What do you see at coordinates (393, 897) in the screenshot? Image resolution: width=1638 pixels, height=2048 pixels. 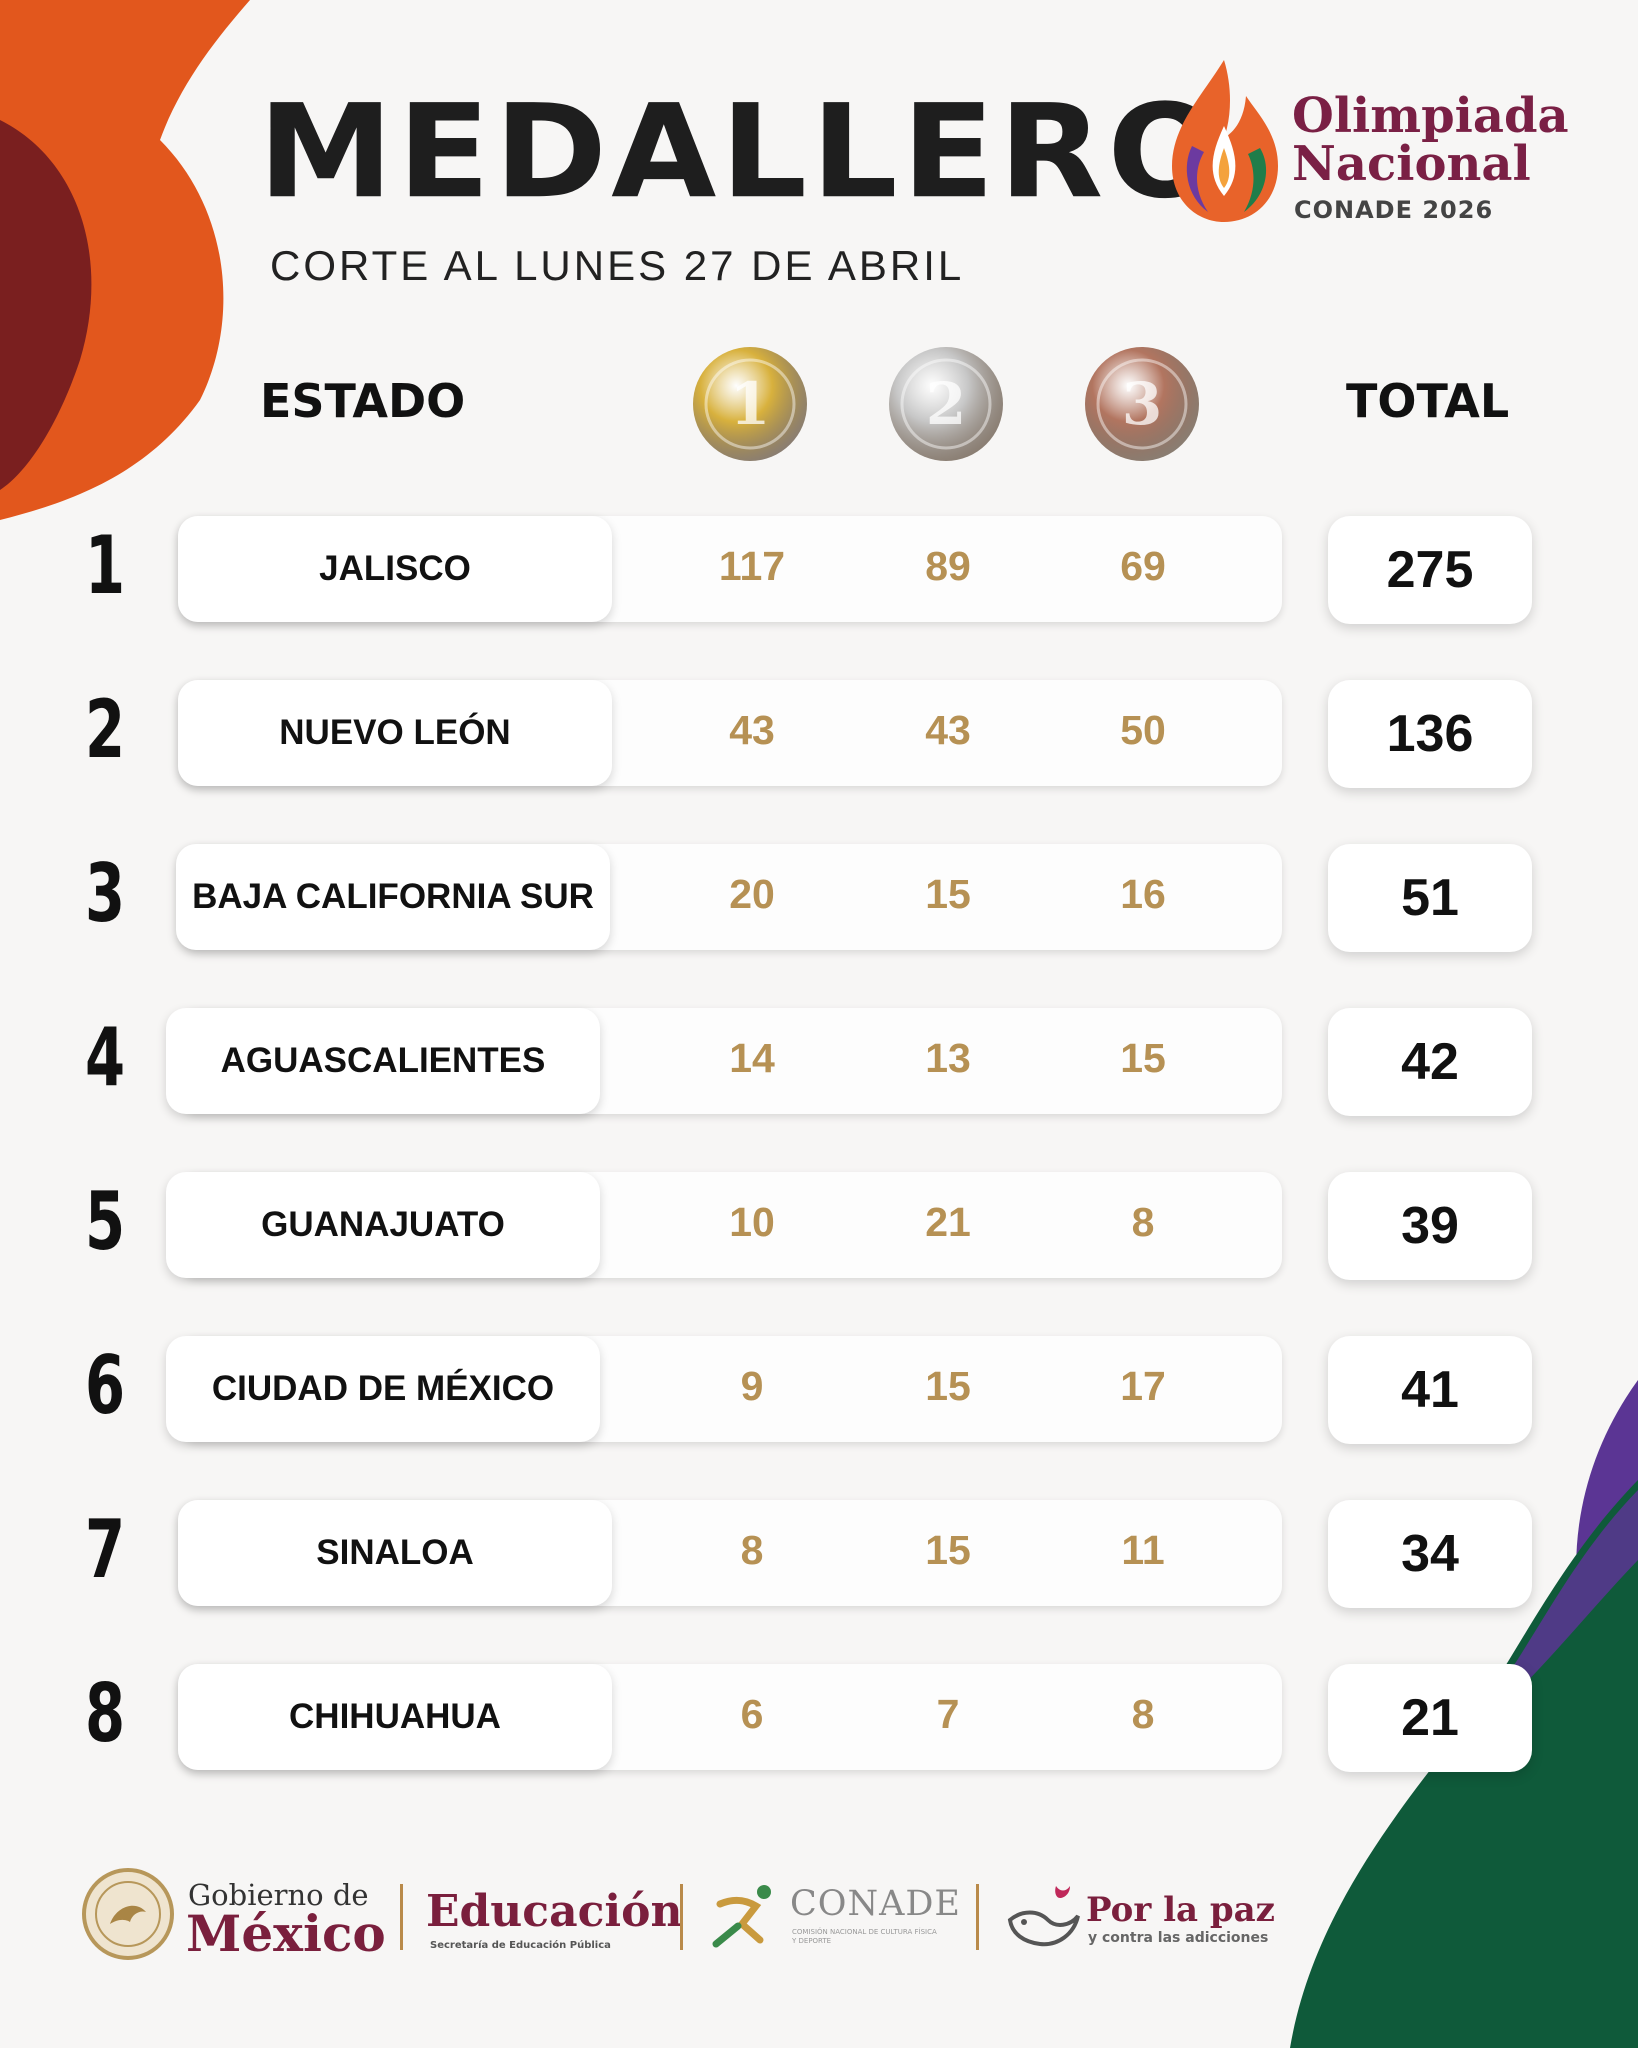 I see `state-name: BAJA CALIFORNIA SUR` at bounding box center [393, 897].